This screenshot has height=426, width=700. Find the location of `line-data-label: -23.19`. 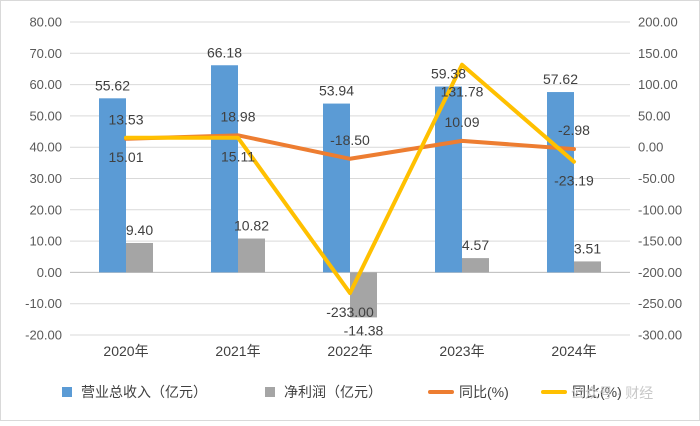

line-data-label: -23.19 is located at coordinates (574, 181).